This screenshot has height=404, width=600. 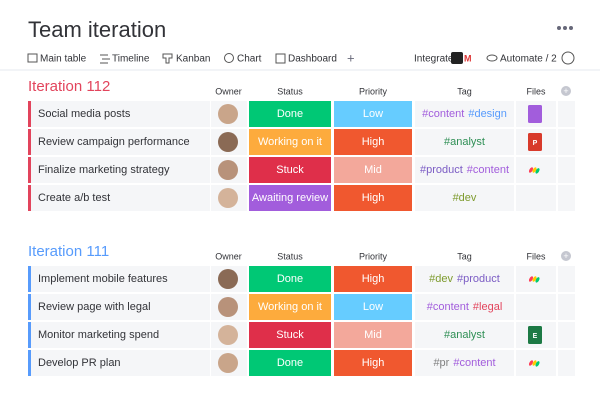 I want to click on item-name: Develop PR plan, so click(x=79, y=363).